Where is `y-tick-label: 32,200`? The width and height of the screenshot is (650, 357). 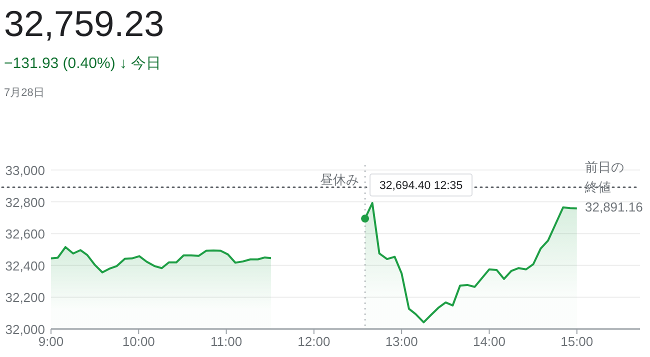 y-tick-label: 32,200 is located at coordinates (25, 298).